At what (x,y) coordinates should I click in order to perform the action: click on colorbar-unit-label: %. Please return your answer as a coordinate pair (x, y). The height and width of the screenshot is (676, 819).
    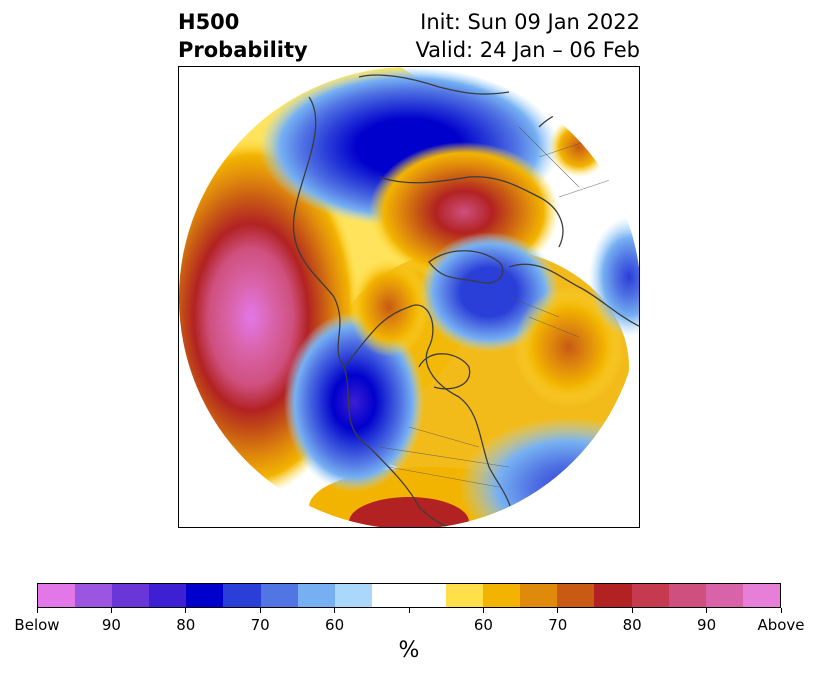
    Looking at the image, I should click on (409, 650).